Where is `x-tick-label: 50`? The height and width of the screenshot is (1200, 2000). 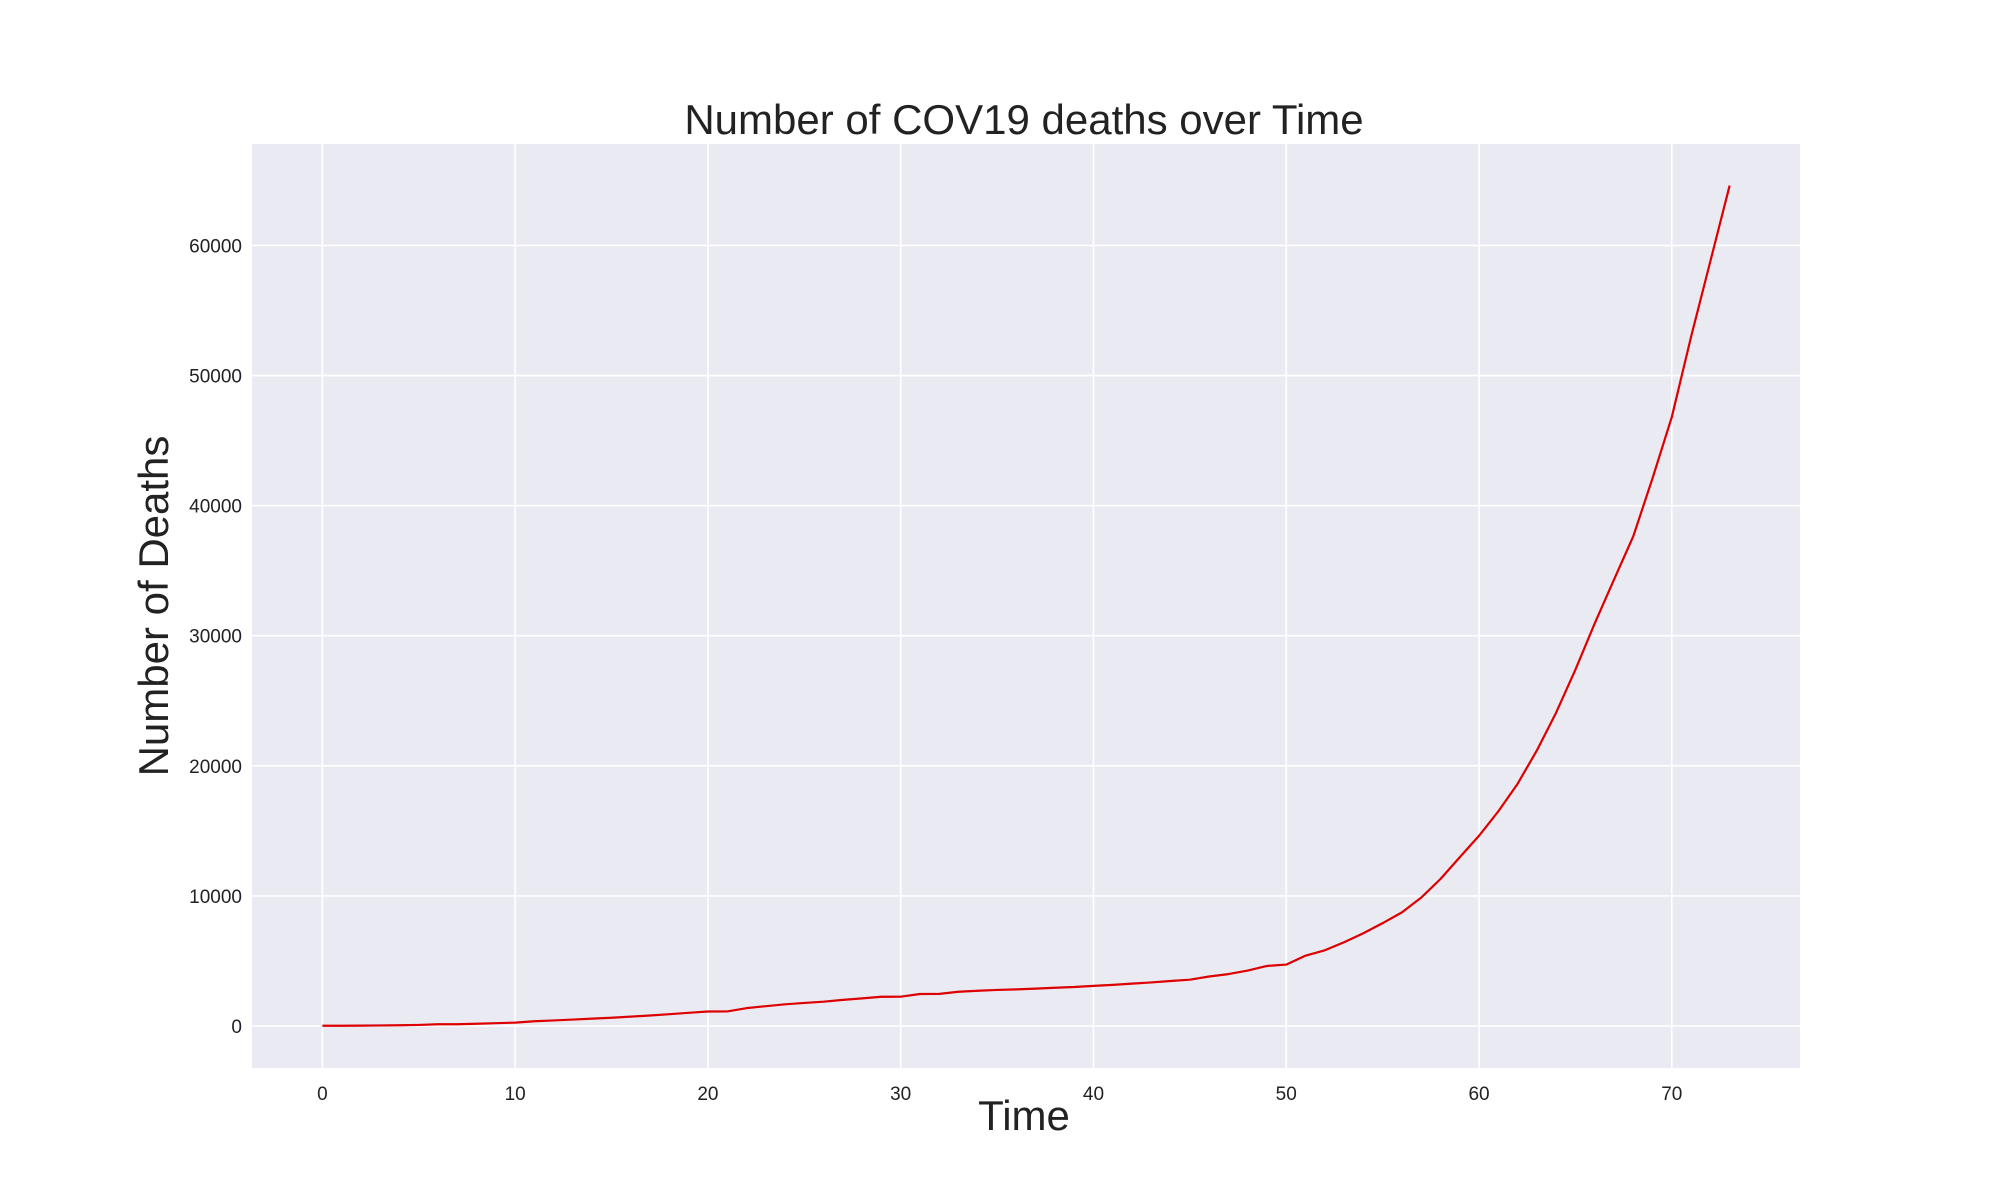
x-tick-label: 50 is located at coordinates (1286, 1094).